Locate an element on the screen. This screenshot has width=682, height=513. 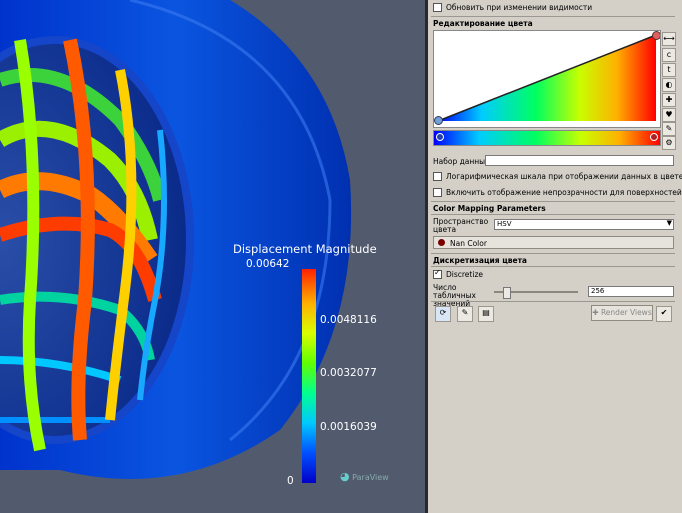
opacity-checkbox is located at coordinates (437, 192).